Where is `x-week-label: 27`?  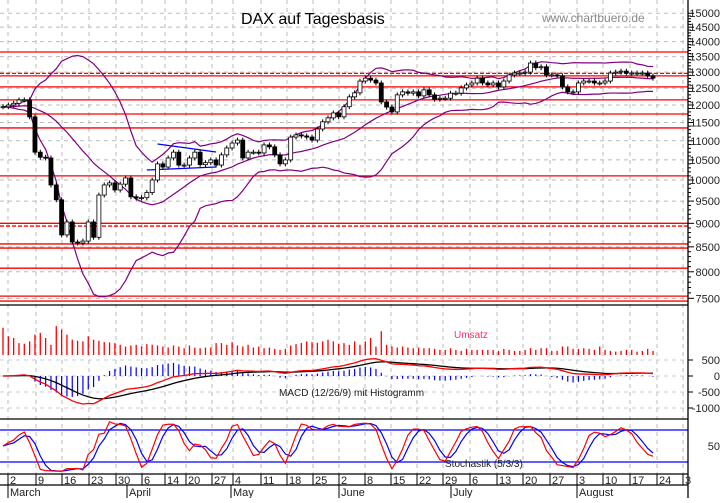 x-week-label: 27 is located at coordinates (558, 481).